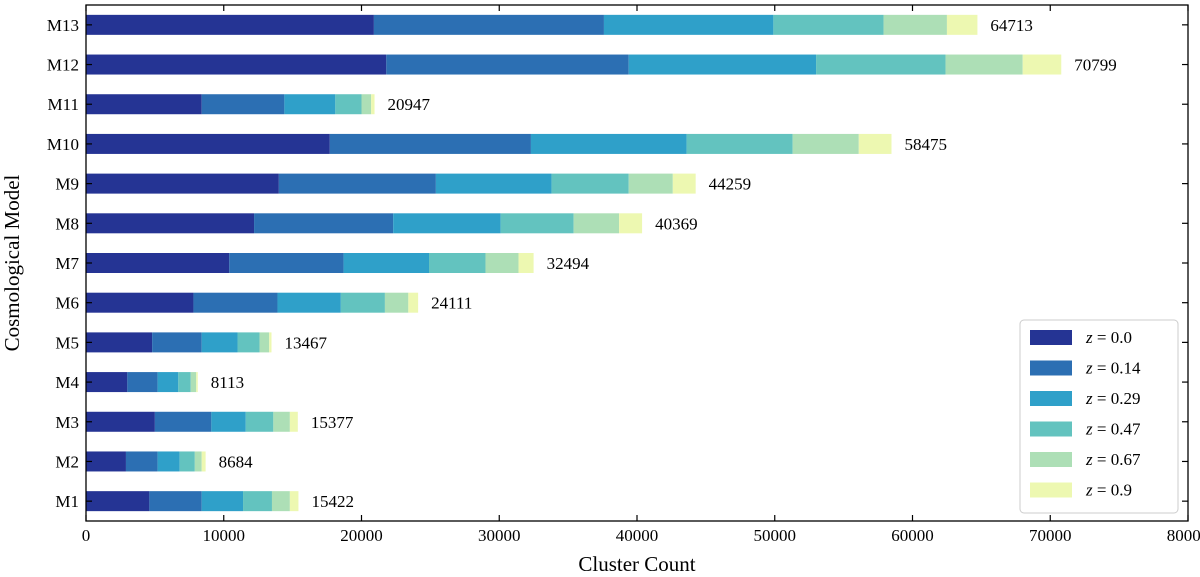 The image size is (1200, 577). I want to click on total-label-m6: 24111, so click(451, 303).